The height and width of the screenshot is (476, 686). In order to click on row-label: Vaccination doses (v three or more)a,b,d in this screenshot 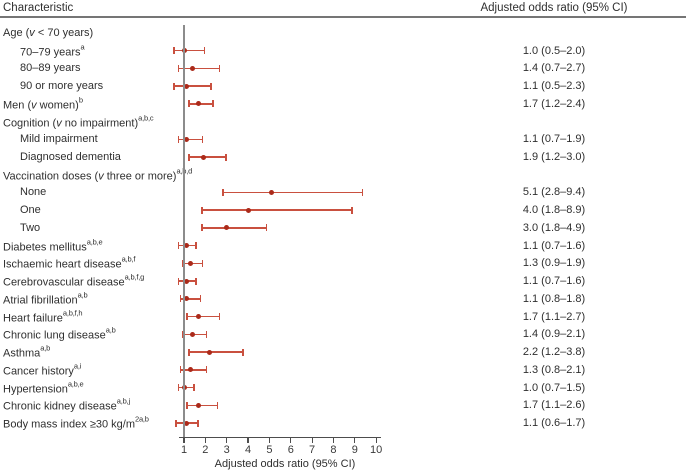, I will do `click(97, 174)`.